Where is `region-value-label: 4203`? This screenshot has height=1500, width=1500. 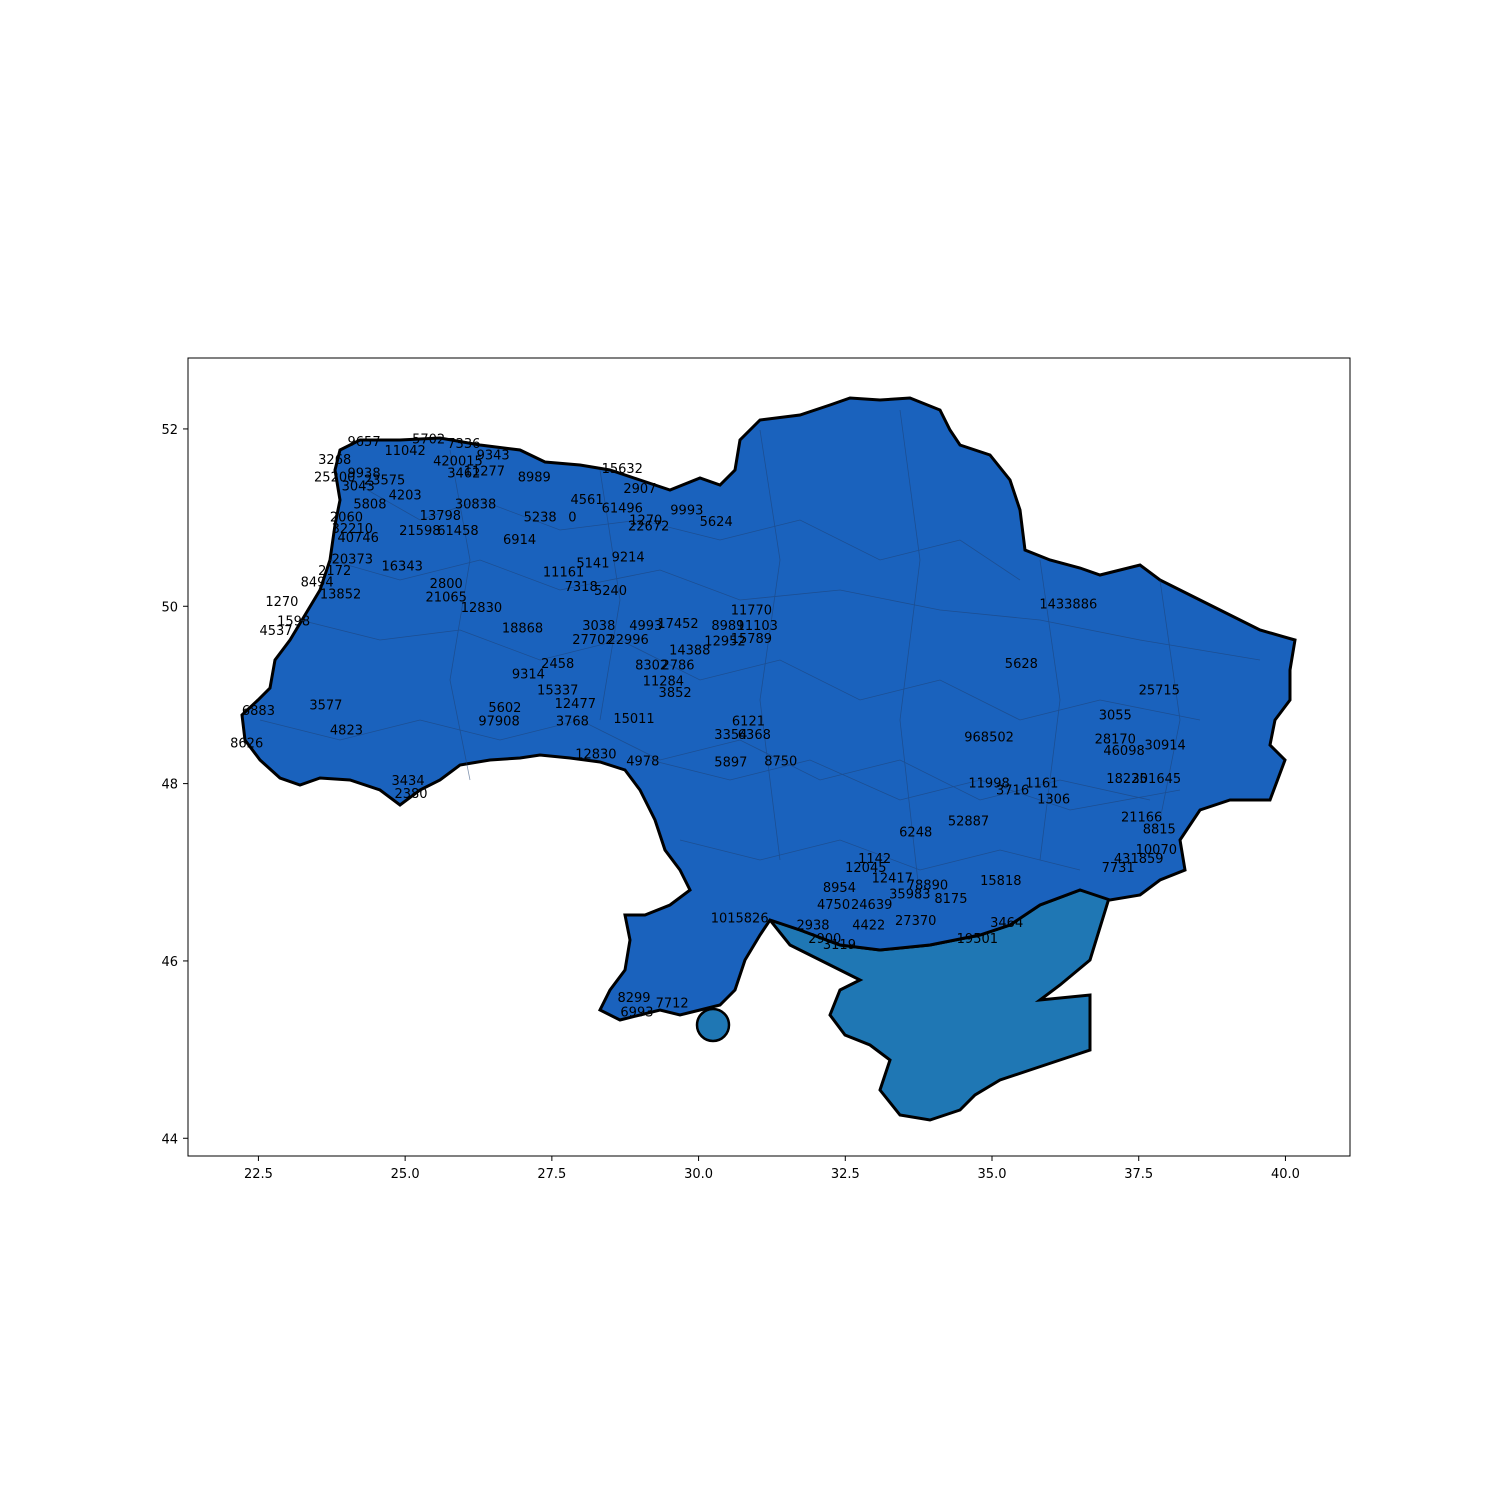 region-value-label: 4203 is located at coordinates (405, 495).